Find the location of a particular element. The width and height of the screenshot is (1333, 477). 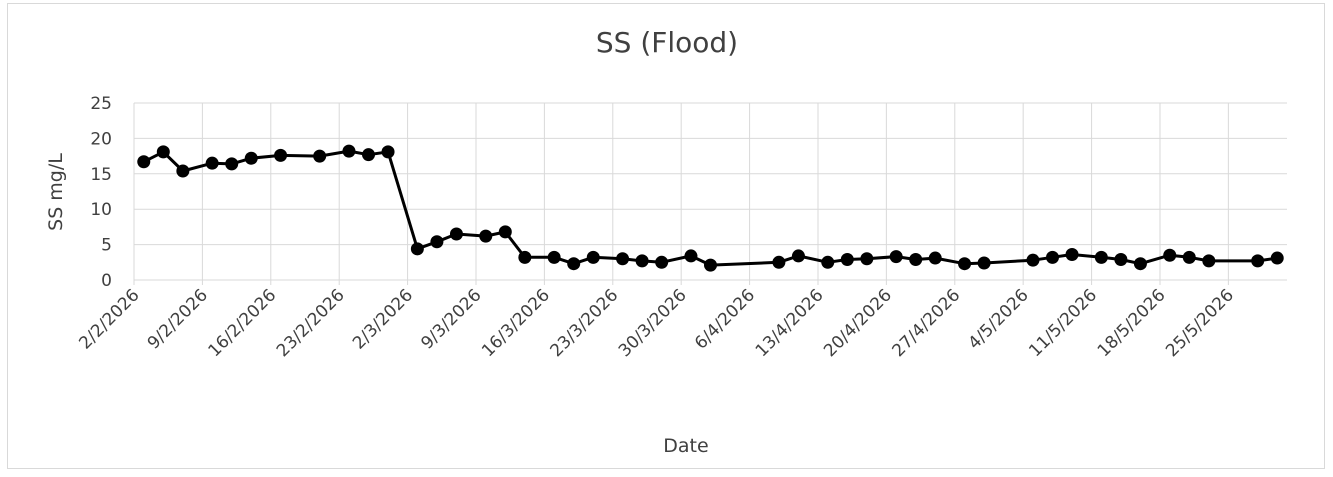

y-tick-label: 10 is located at coordinates (101, 210).